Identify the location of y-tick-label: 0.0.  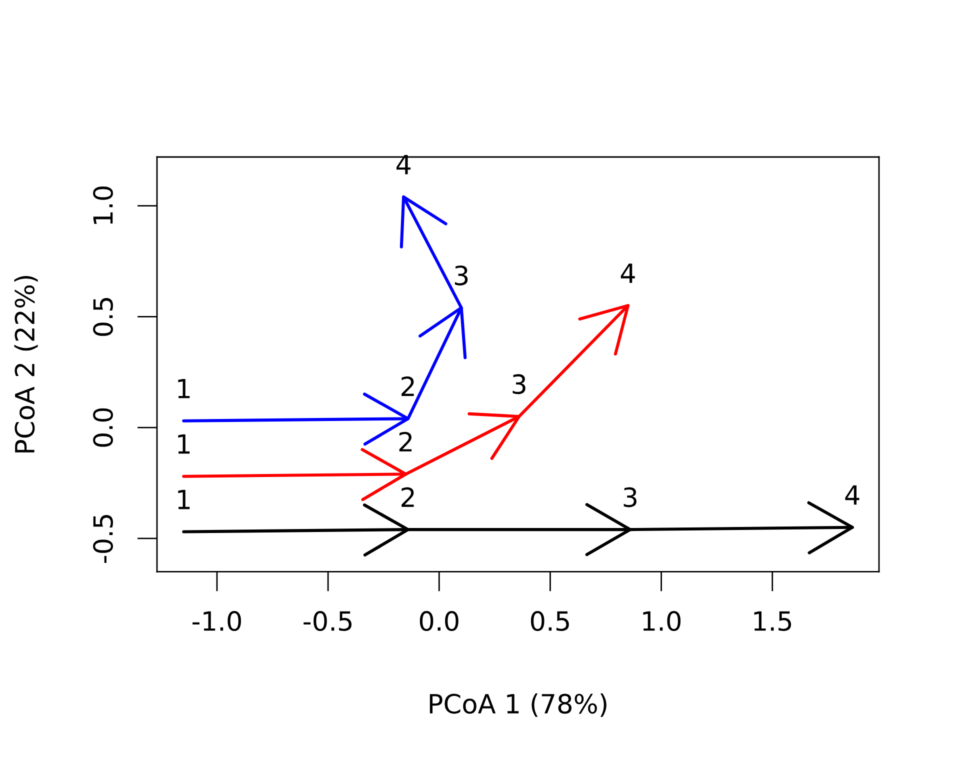
(103, 427).